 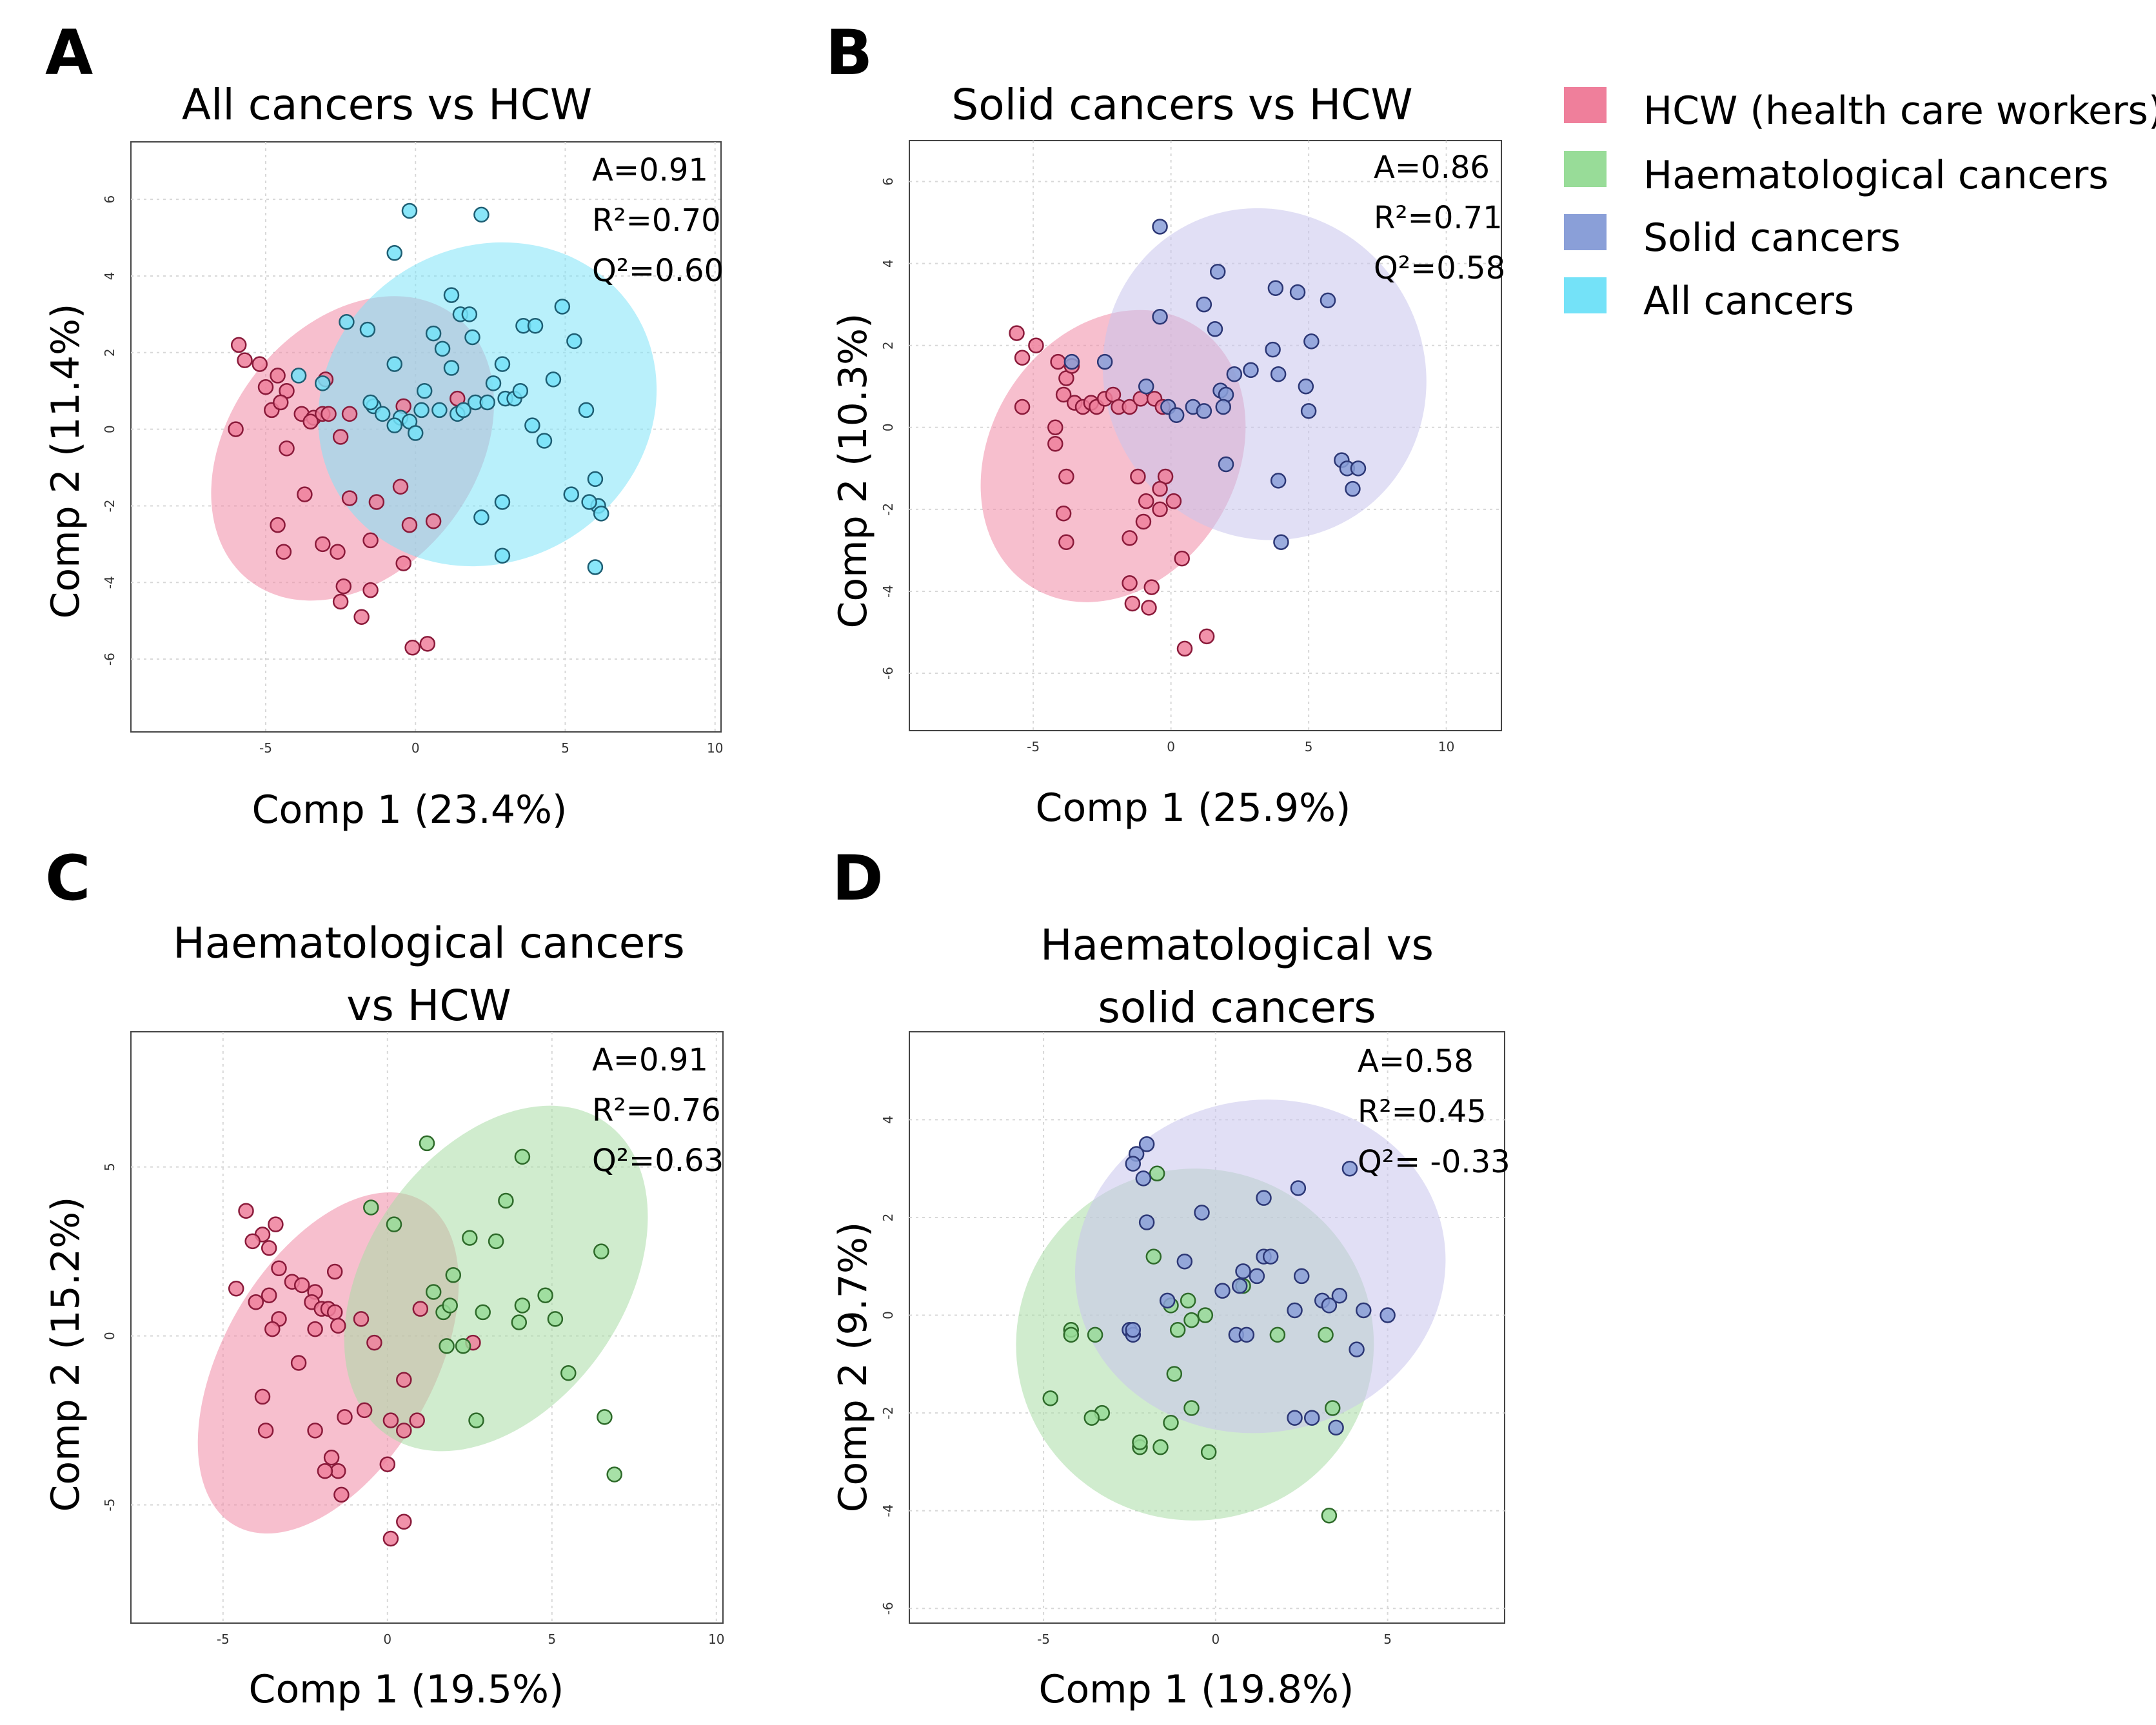 What do you see at coordinates (429, 943) in the screenshot?
I see `panel-c-title-line-1: Haematological cancers` at bounding box center [429, 943].